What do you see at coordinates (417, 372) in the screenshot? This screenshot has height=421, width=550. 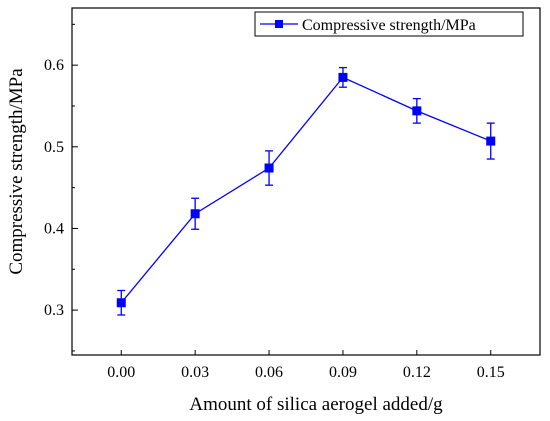 I see `x-tick-label: 0.12` at bounding box center [417, 372].